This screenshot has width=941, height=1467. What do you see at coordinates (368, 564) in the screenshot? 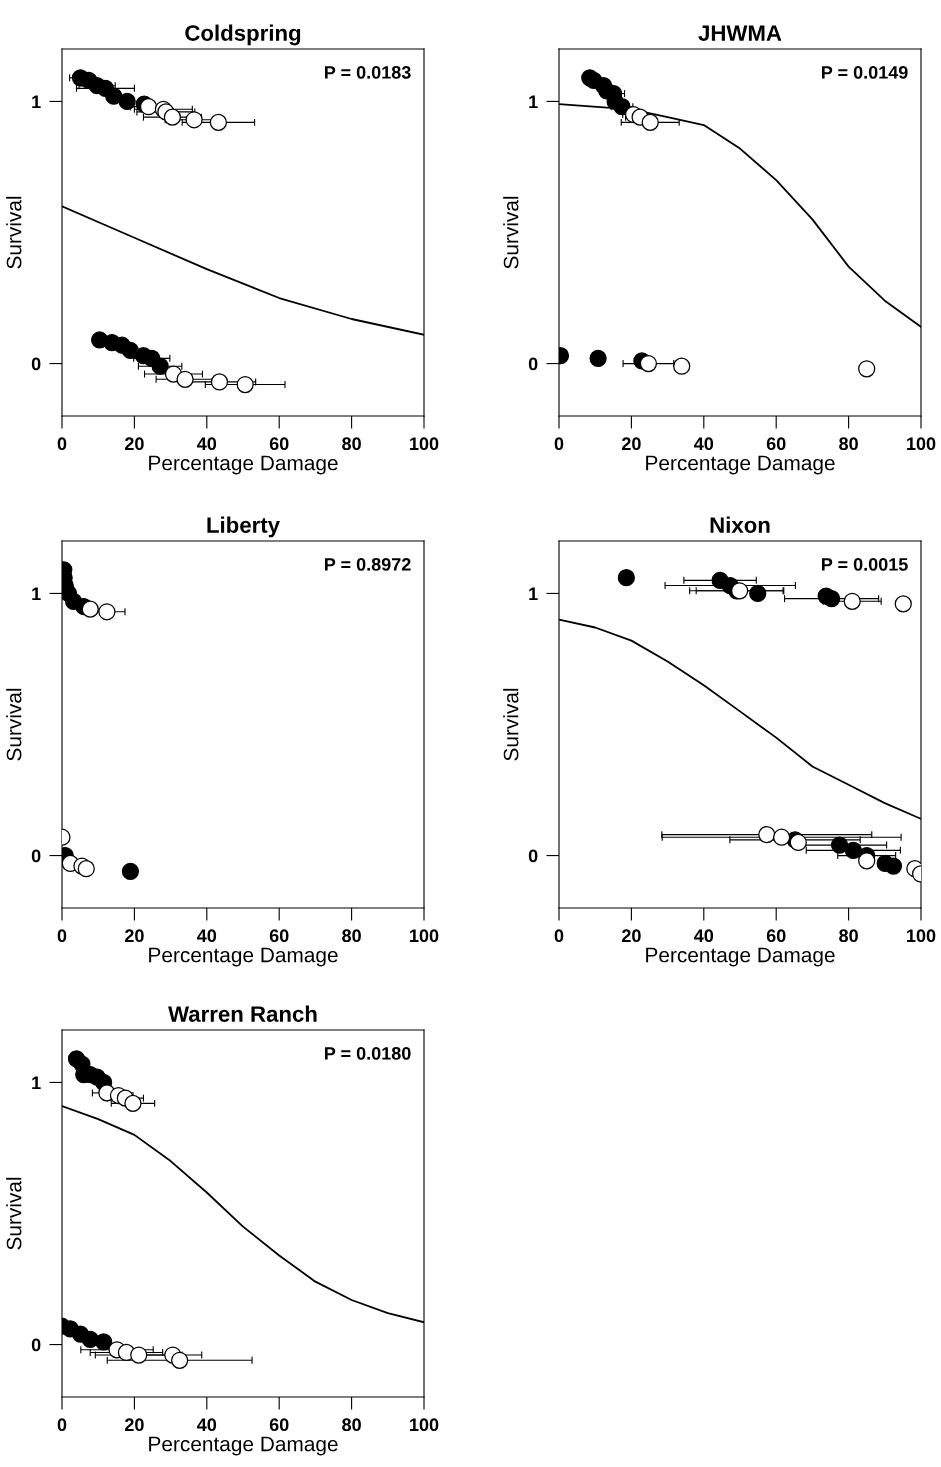
I see `annotation: P = 0.8972` at bounding box center [368, 564].